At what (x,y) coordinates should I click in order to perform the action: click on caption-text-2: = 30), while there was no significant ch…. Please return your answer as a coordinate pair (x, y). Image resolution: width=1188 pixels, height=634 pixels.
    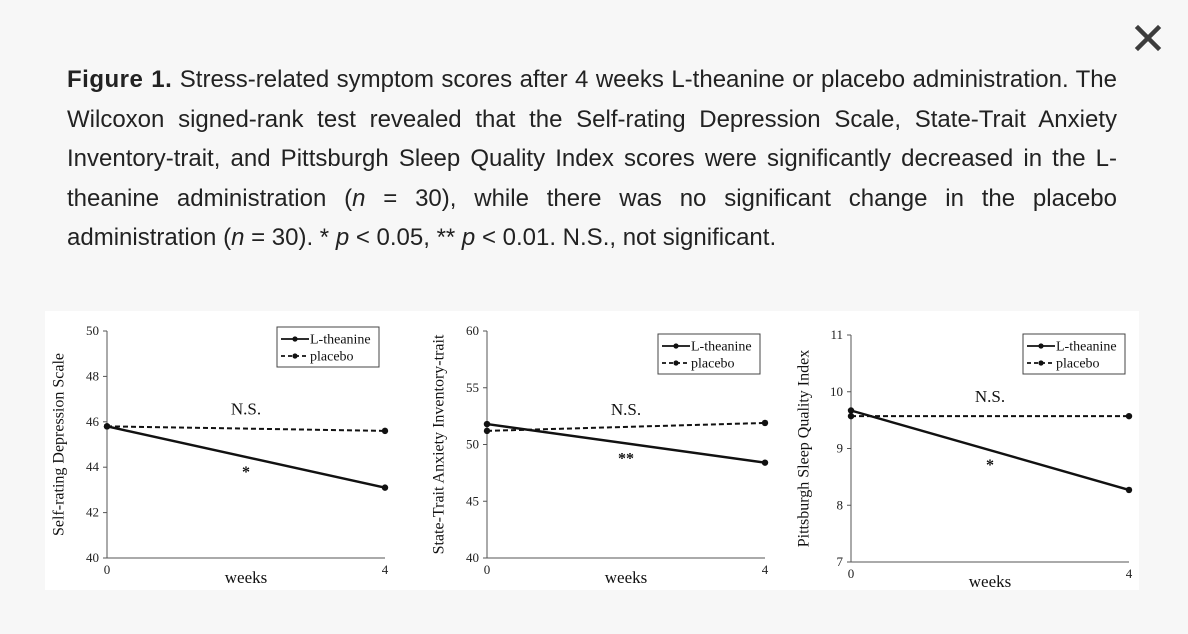
    Looking at the image, I should click on (592, 218).